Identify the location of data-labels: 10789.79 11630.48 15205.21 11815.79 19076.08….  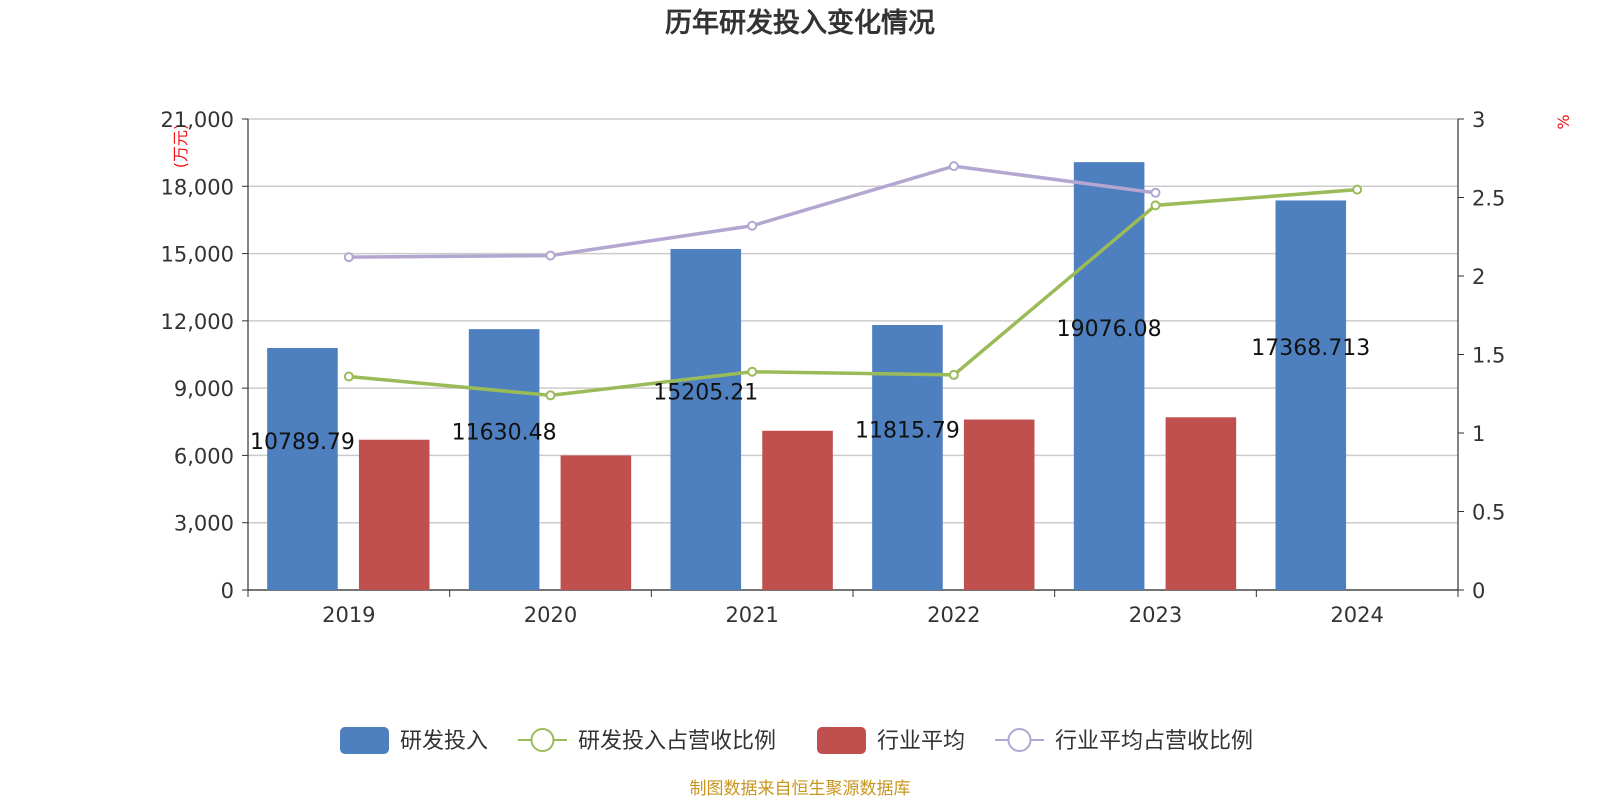
(810, 386).